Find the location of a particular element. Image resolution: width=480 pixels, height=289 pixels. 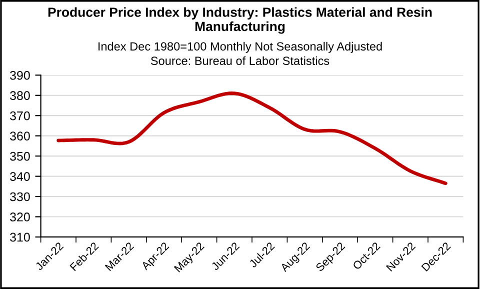

y-tick-label: 350 is located at coordinates (20, 156).